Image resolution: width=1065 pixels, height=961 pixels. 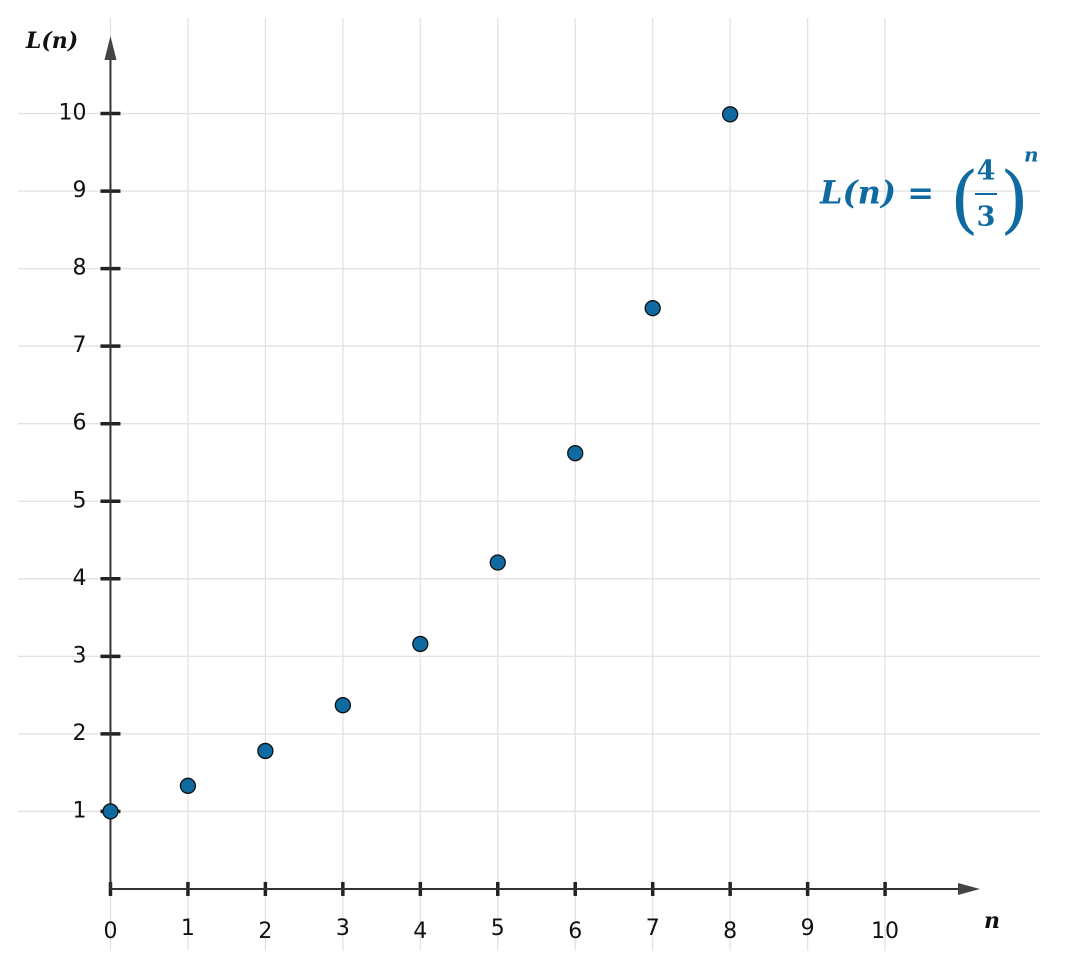 What do you see at coordinates (876, 193) in the screenshot?
I see `formula-lhs: L(n) =` at bounding box center [876, 193].